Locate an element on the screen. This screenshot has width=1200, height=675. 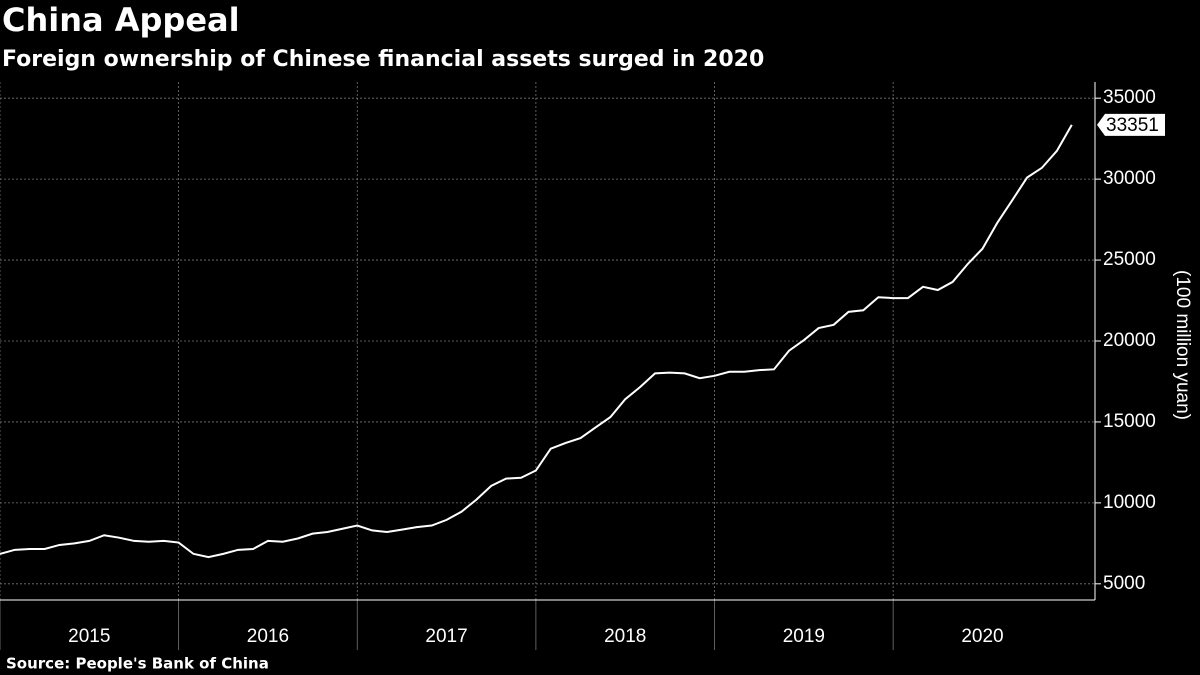
last-value-label: 33351 is located at coordinates (1132, 125).